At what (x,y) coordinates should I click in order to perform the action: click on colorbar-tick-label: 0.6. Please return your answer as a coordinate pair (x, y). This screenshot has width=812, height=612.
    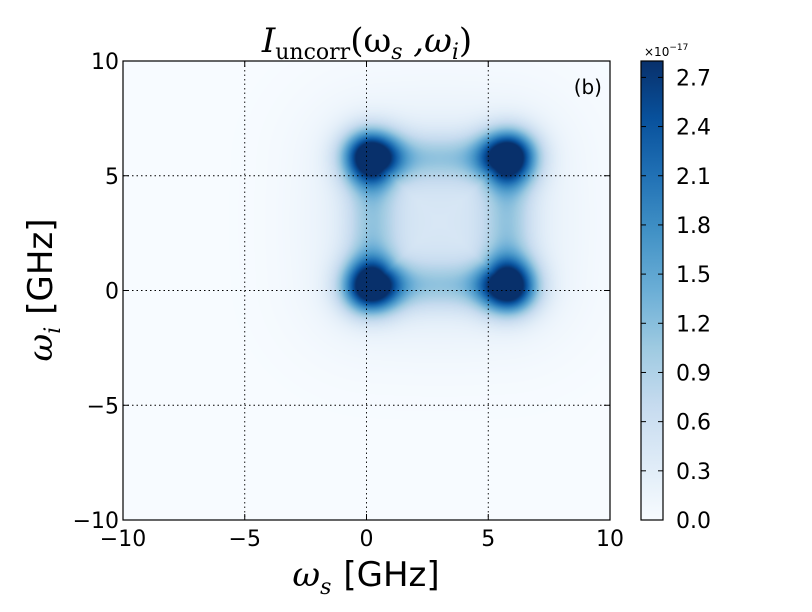
    Looking at the image, I should click on (693, 423).